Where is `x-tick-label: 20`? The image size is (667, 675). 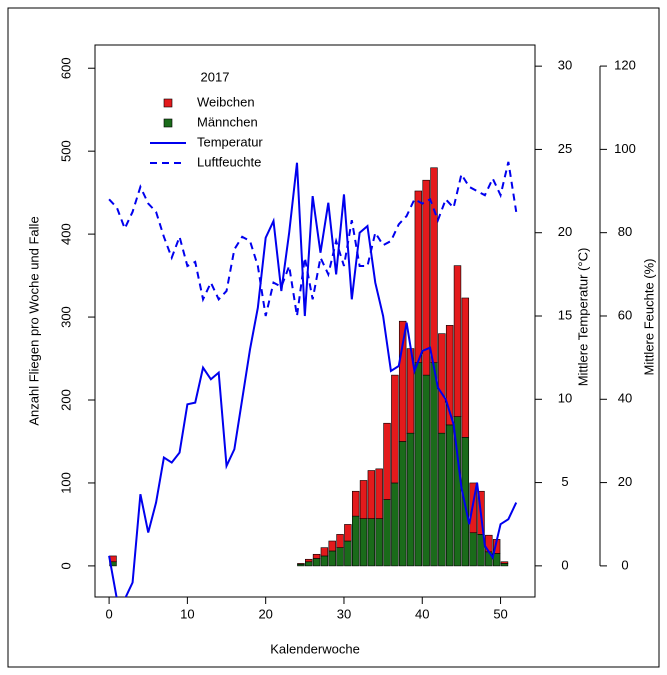
x-tick-label: 20 is located at coordinates (265, 613).